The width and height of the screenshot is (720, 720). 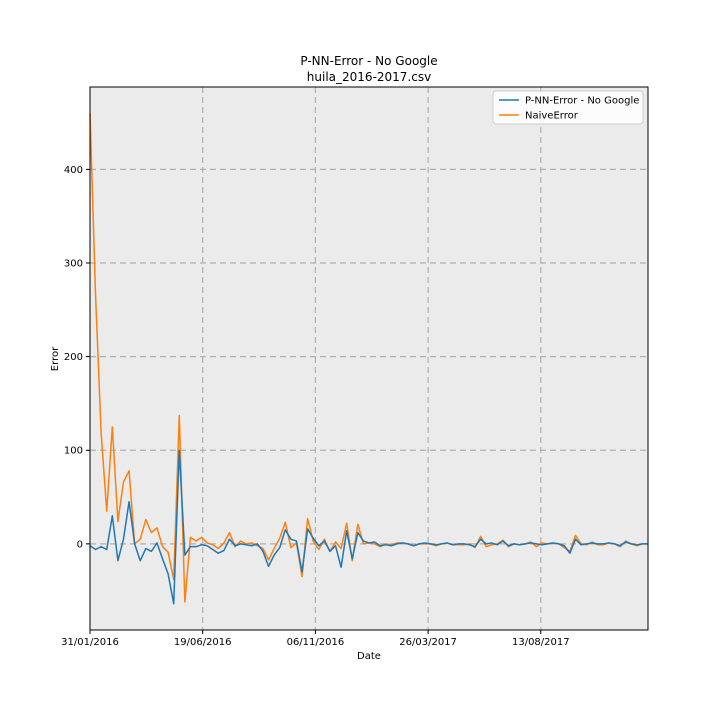 What do you see at coordinates (541, 642) in the screenshot?
I see `x-tick-label: 13/08/2017` at bounding box center [541, 642].